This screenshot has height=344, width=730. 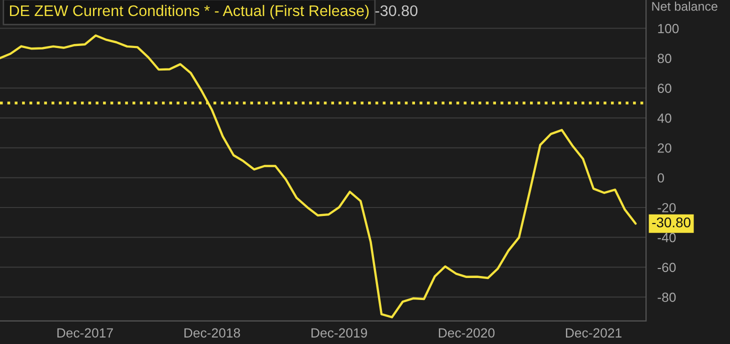 What do you see at coordinates (667, 207) in the screenshot?
I see `y-tick-label: -20` at bounding box center [667, 207].